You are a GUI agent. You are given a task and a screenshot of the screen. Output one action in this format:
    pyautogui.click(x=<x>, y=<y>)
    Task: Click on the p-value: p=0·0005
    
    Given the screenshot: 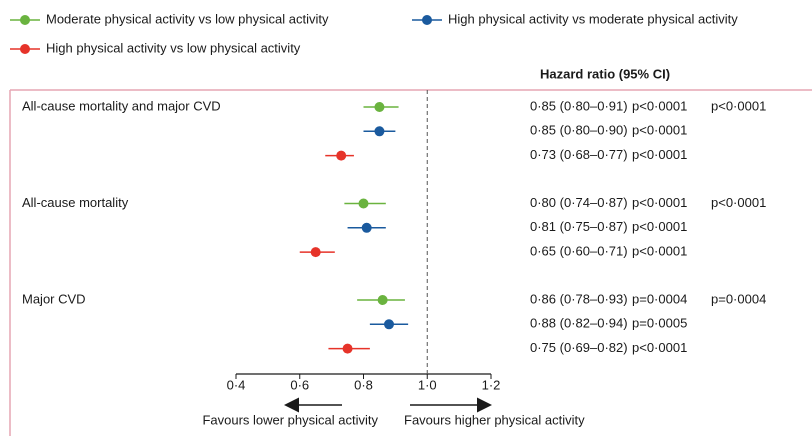 What is the action you would take?
    pyautogui.click(x=659, y=323)
    